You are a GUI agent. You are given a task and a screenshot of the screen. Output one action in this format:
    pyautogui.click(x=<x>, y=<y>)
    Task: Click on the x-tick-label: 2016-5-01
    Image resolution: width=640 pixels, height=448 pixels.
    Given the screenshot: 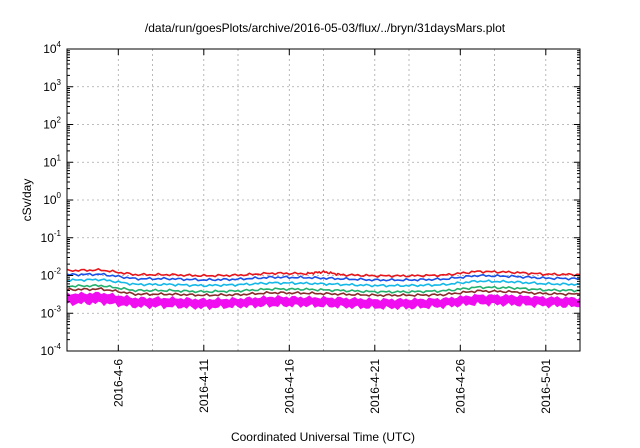 What is the action you would take?
    pyautogui.click(x=546, y=386)
    